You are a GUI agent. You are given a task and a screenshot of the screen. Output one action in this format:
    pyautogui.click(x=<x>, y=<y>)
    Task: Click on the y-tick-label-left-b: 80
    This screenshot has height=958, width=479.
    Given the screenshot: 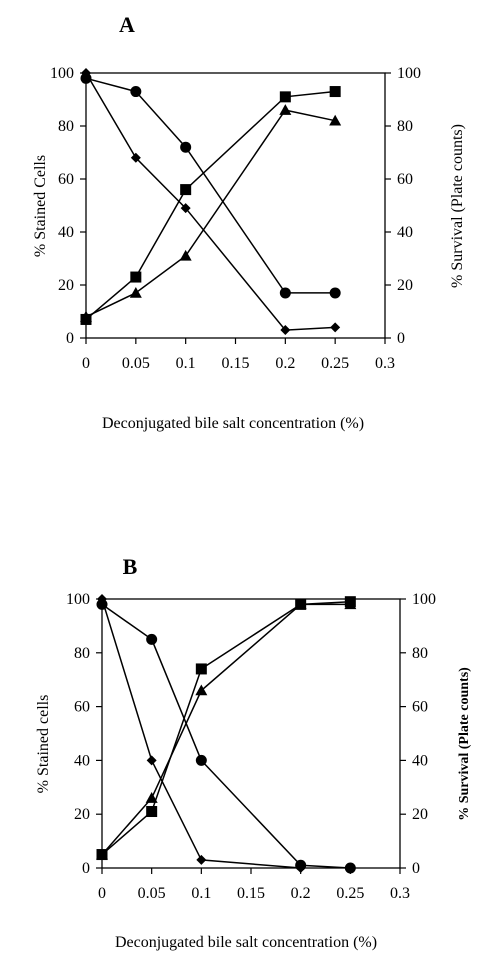 What is the action you would take?
    pyautogui.click(x=82, y=653)
    